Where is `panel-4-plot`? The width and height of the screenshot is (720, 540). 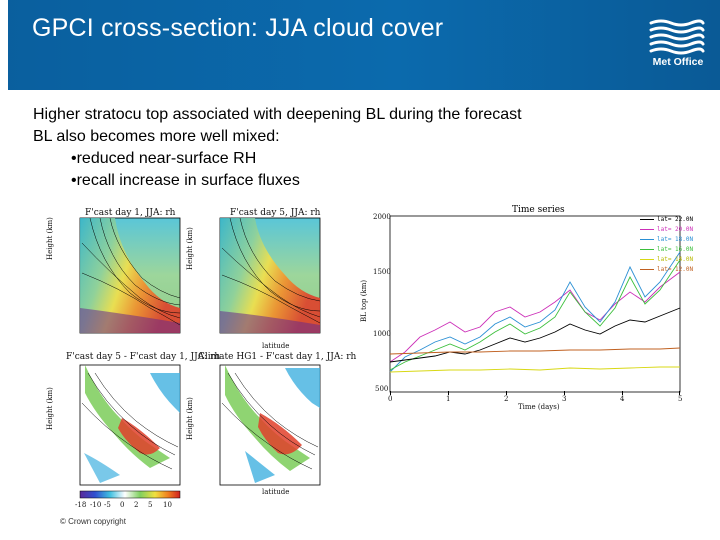 panel-4-plot is located at coordinates (270, 425).